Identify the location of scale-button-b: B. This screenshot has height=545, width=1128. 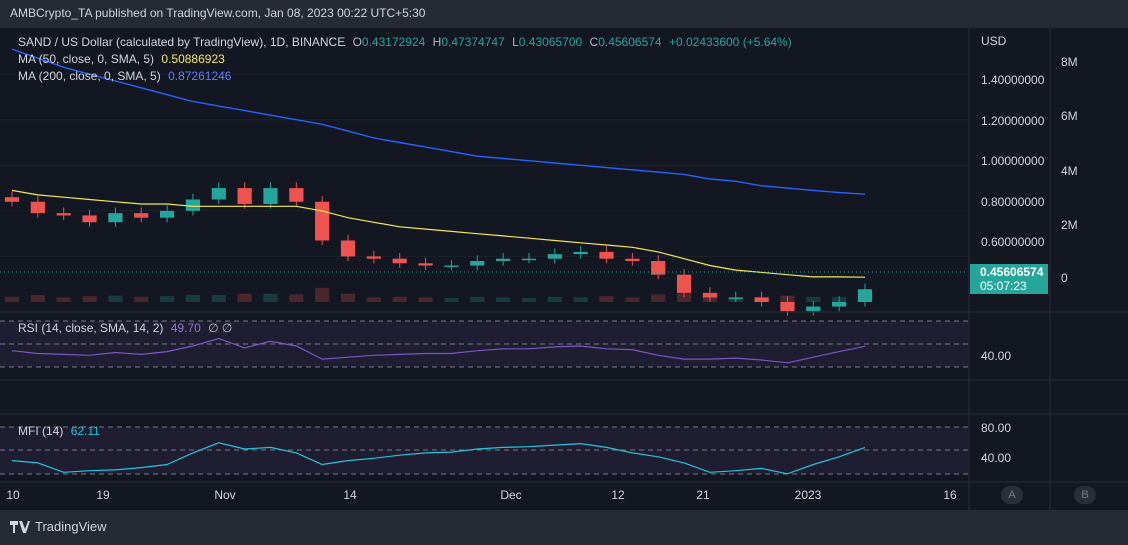
(1085, 495).